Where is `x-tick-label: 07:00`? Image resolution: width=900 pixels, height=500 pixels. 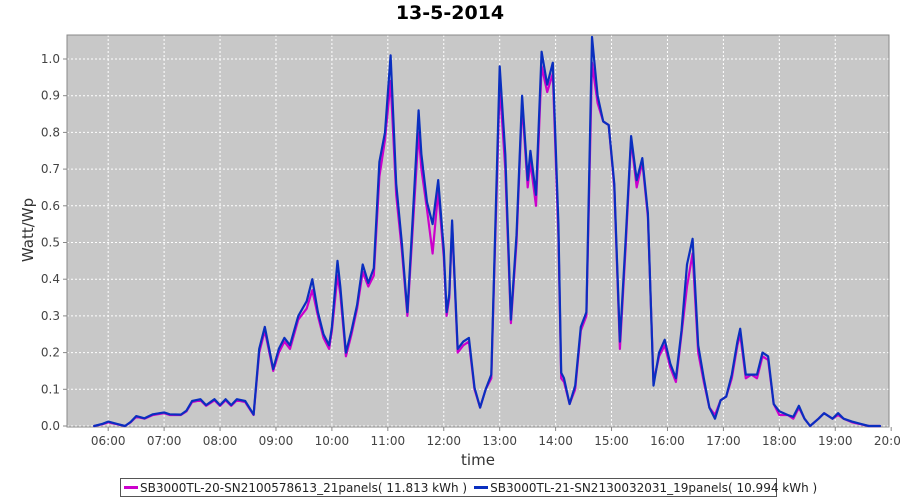
x-tick-label: 07:00 is located at coordinates (164, 441).